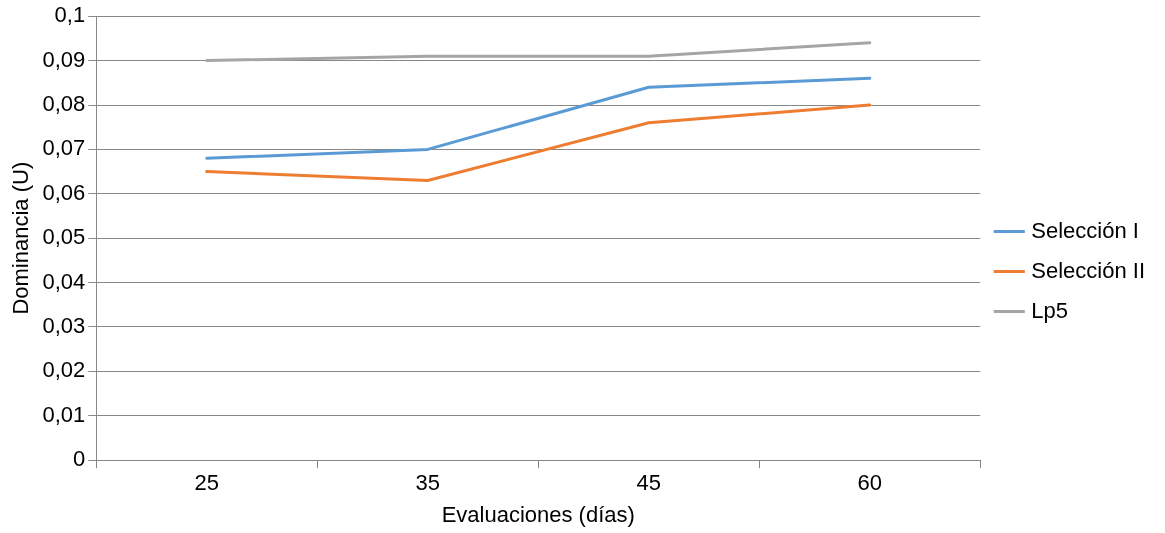 This screenshot has width=1165, height=533. Describe the element at coordinates (1085, 230) in the screenshot. I see `legend-label: Selección I` at that location.